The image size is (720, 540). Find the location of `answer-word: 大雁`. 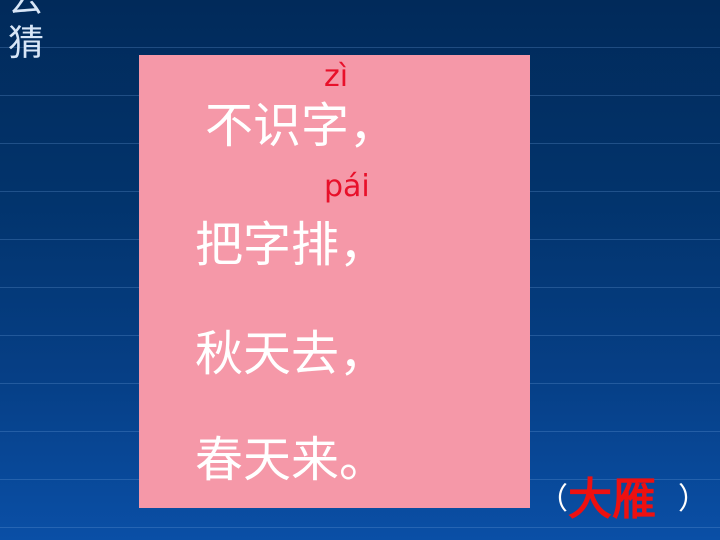

answer-word: 大雁 is located at coordinates (612, 500).